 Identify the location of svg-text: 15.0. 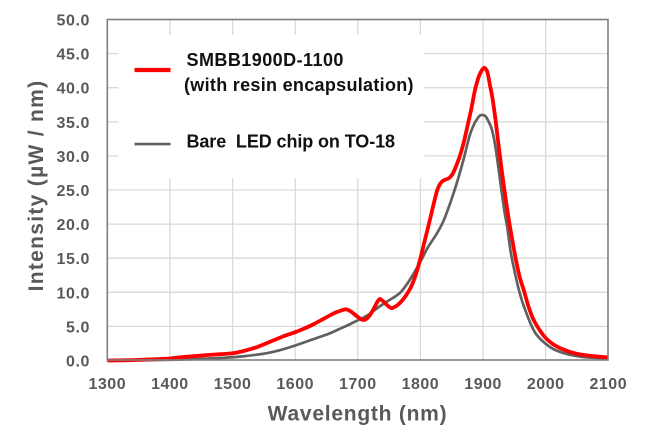
(73, 259).